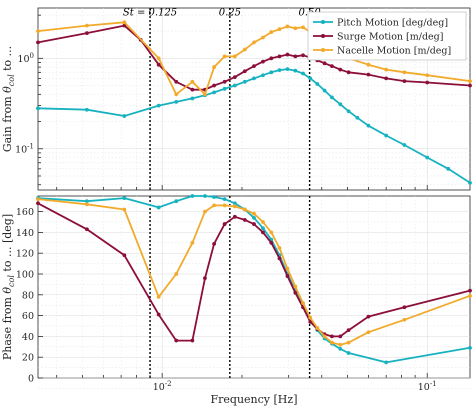  I want to click on y-tick-label: 10-1, so click(24, 148).